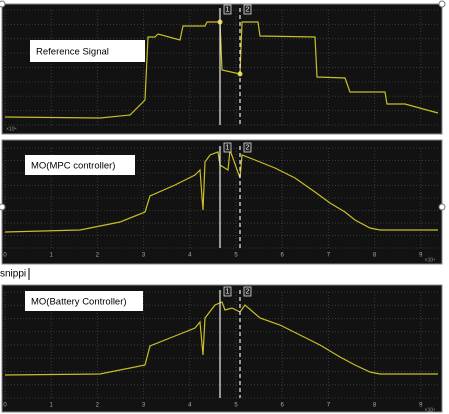 The width and height of the screenshot is (449, 414). Describe the element at coordinates (72, 52) in the screenshot. I see `panel-label: Reference Signal` at that location.